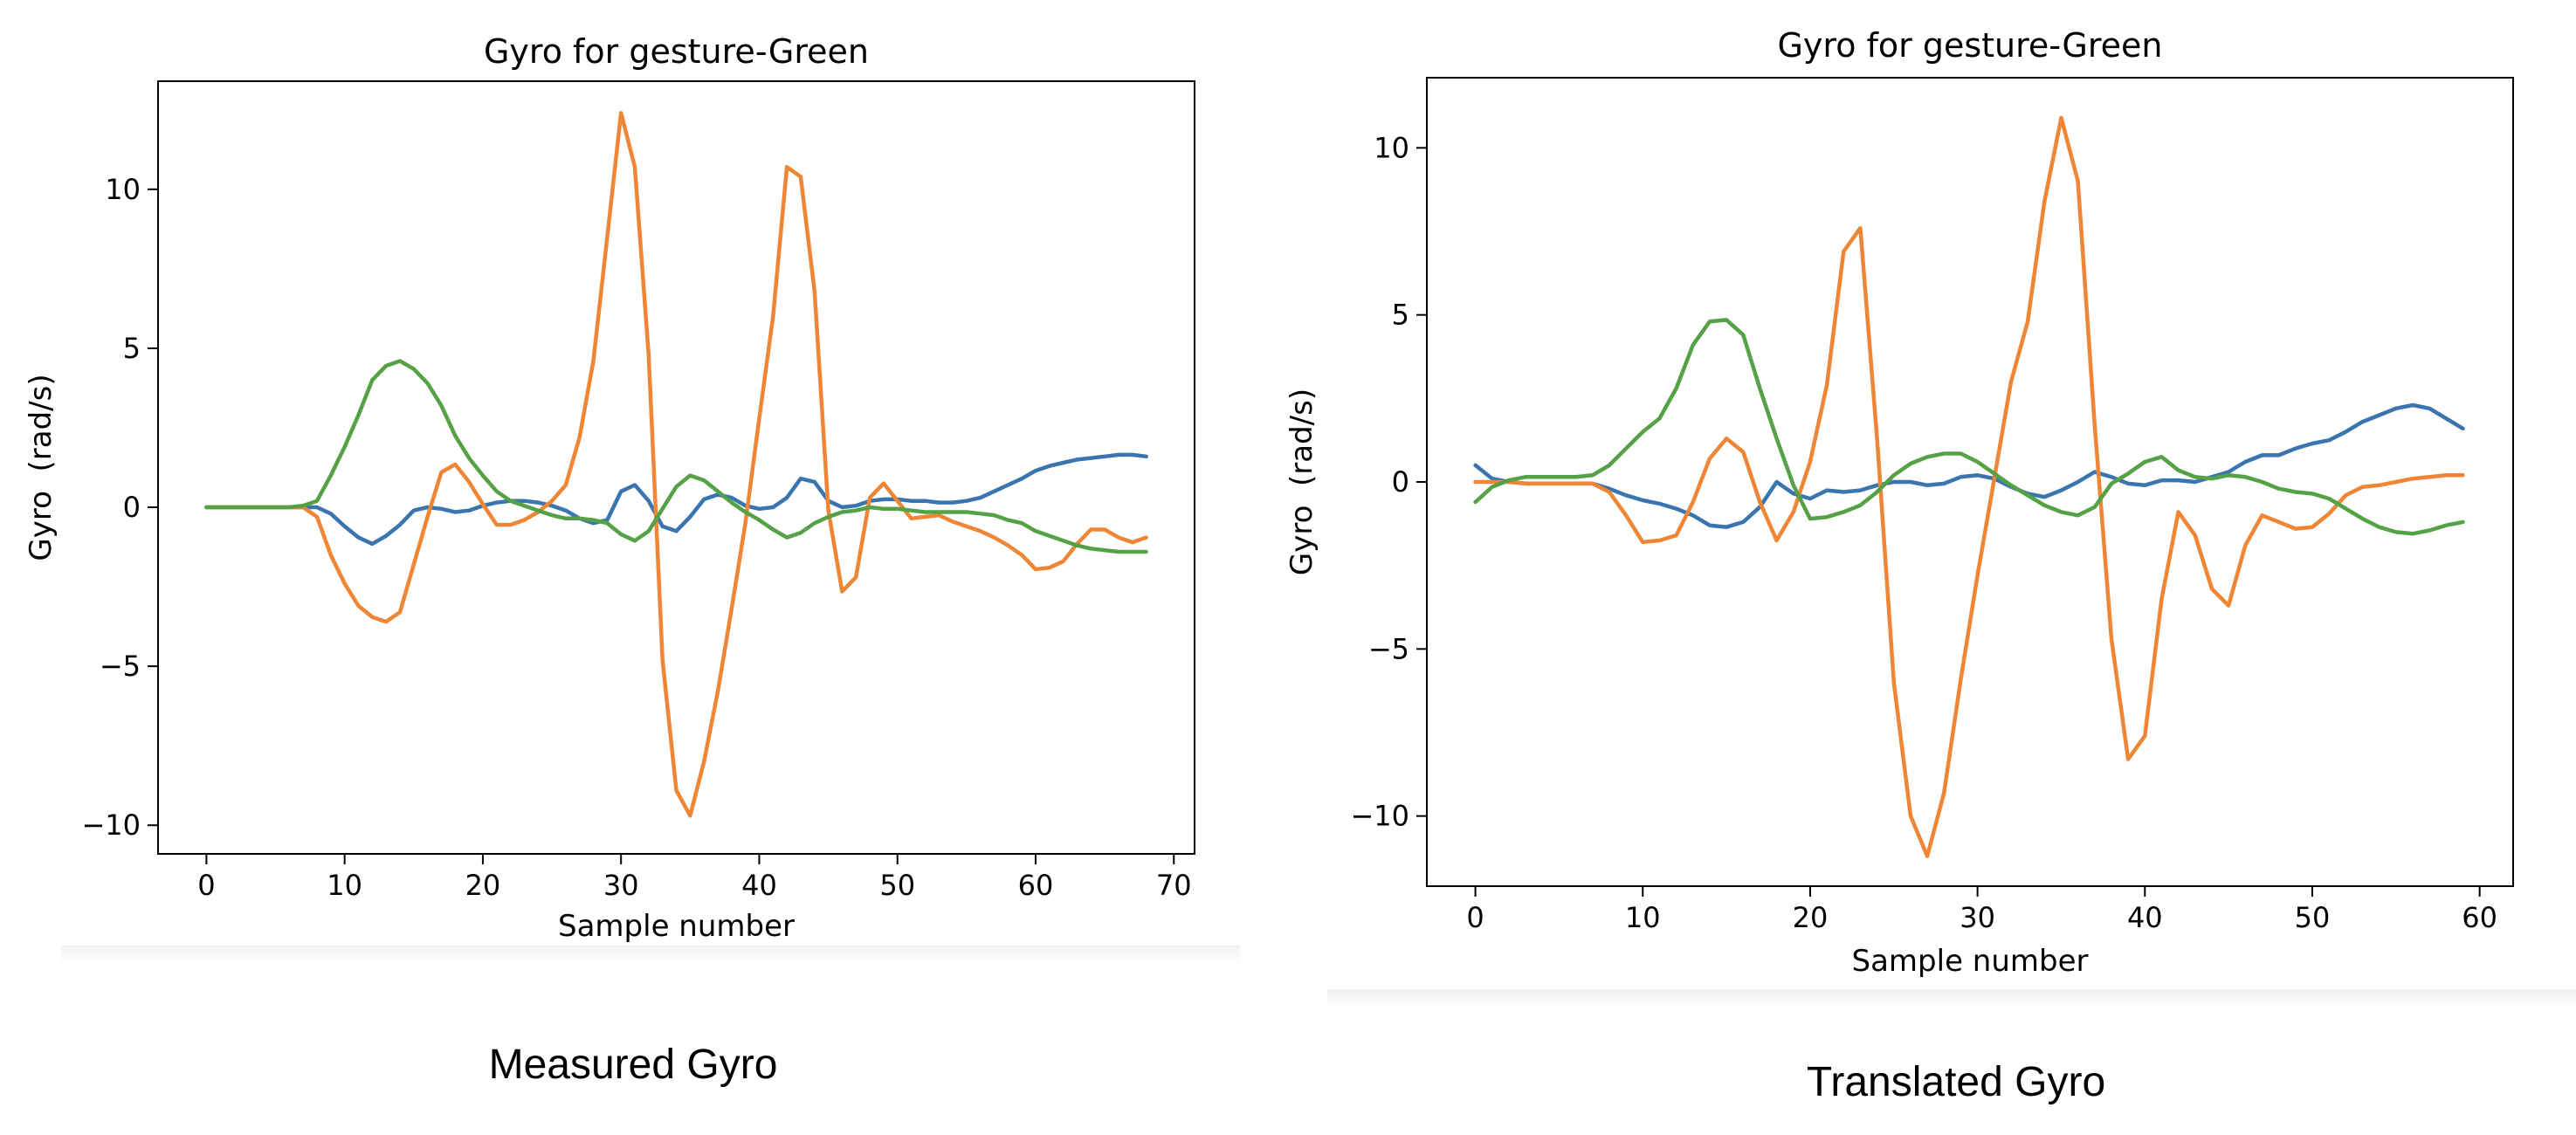  What do you see at coordinates (650, 955) in the screenshot?
I see `image-shadow-left` at bounding box center [650, 955].